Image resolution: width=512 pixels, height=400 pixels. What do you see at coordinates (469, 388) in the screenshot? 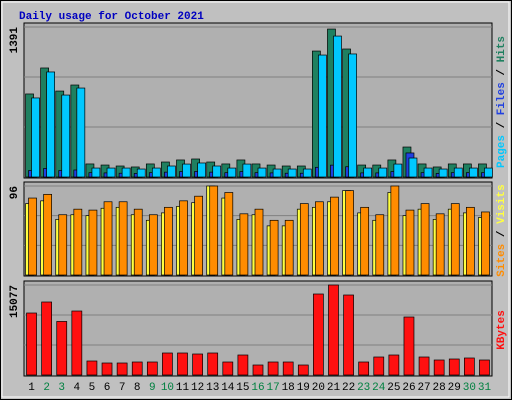
I see `x-tick-label: 30` at bounding box center [469, 388].